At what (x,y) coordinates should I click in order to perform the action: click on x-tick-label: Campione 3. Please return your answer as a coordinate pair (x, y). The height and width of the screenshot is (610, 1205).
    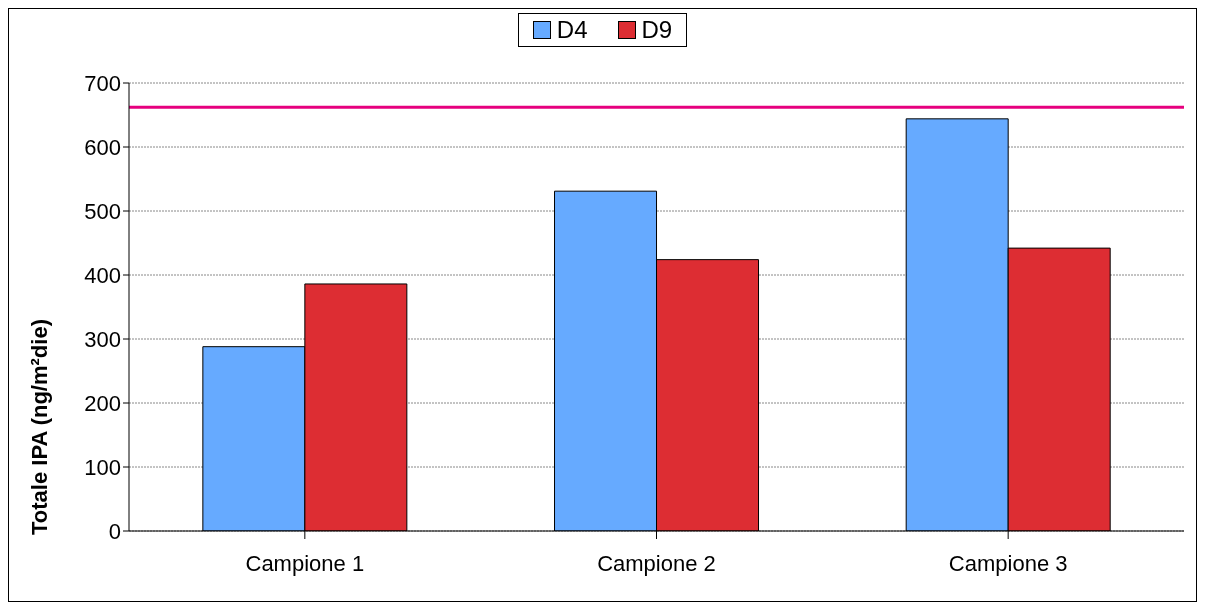
    Looking at the image, I should click on (1008, 563).